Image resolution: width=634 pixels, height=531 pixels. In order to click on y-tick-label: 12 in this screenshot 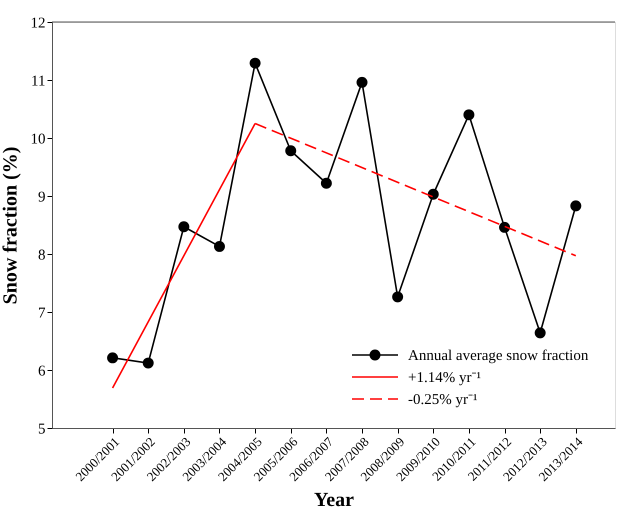, I will do `click(38, 24)`.